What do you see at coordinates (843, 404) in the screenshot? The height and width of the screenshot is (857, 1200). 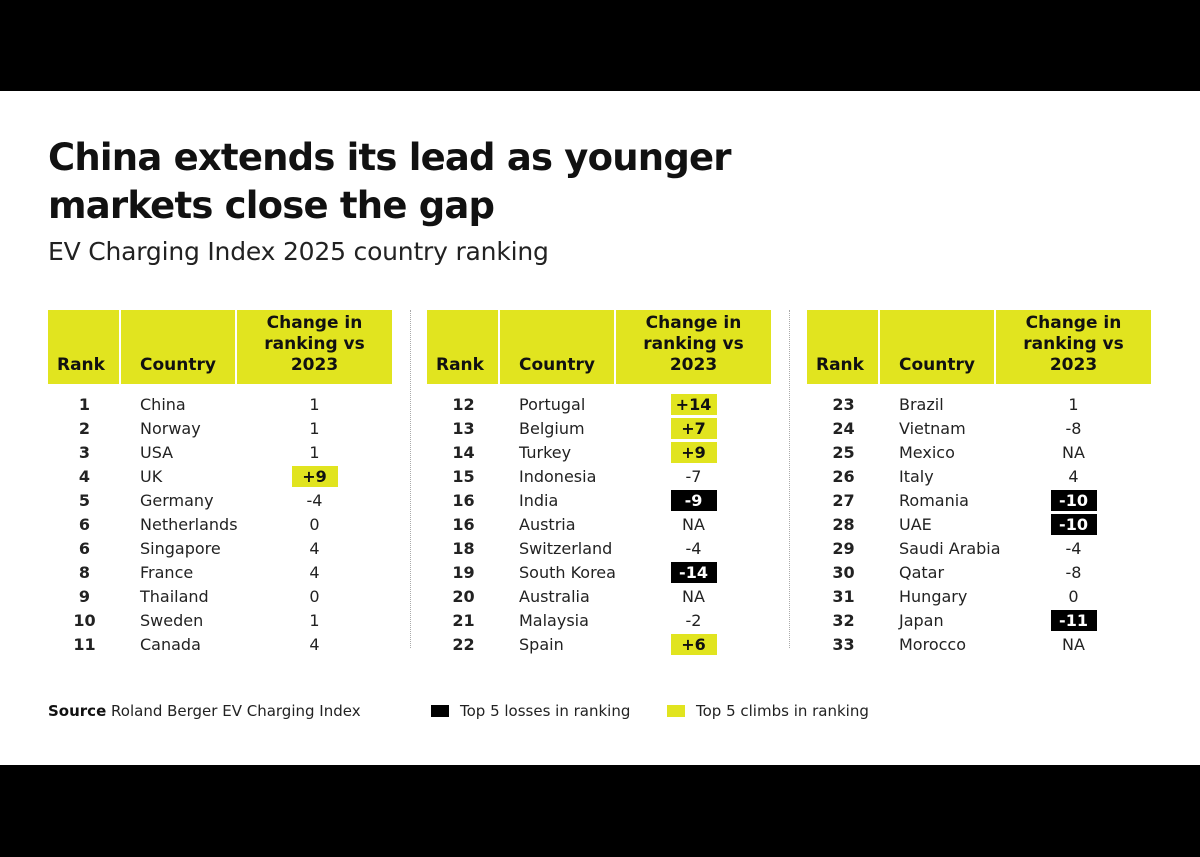 I see `rank-cell: 23` at bounding box center [843, 404].